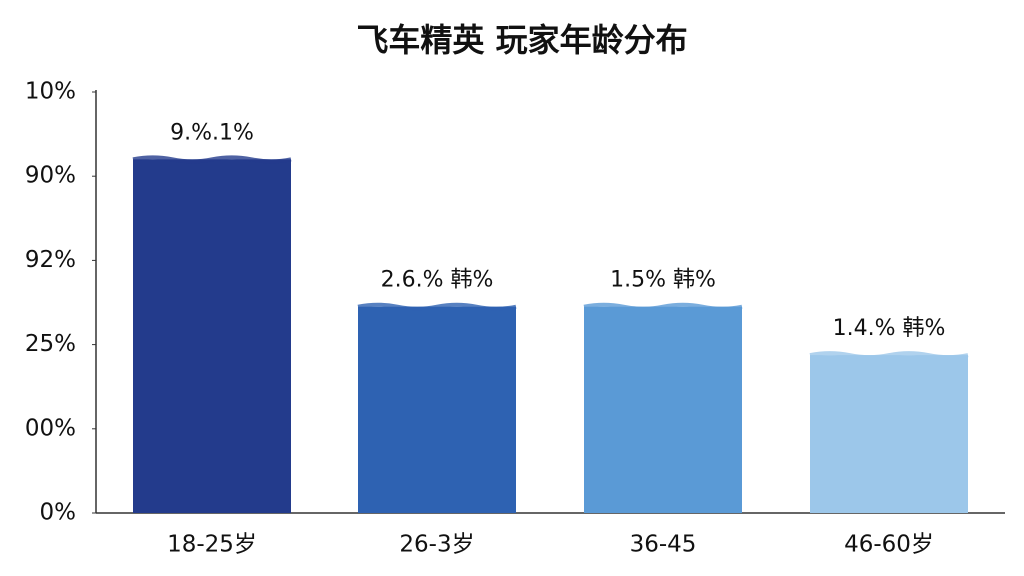  What do you see at coordinates (521, 40) in the screenshot?
I see `chart-title: 飞车精英 玩家年龄分布` at bounding box center [521, 40].